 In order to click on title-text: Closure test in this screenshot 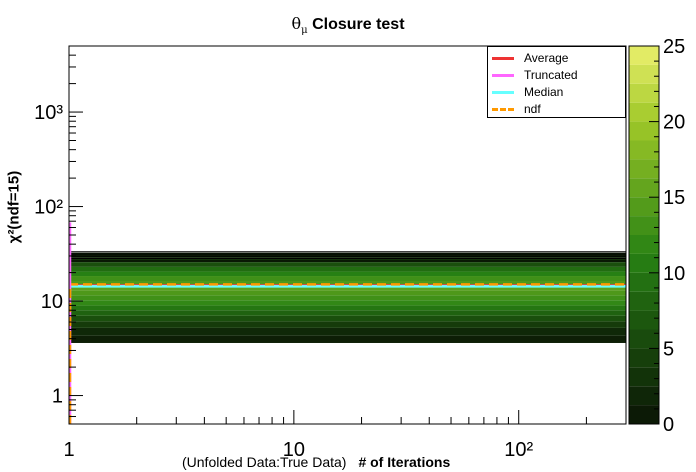, I will do `click(358, 24)`.